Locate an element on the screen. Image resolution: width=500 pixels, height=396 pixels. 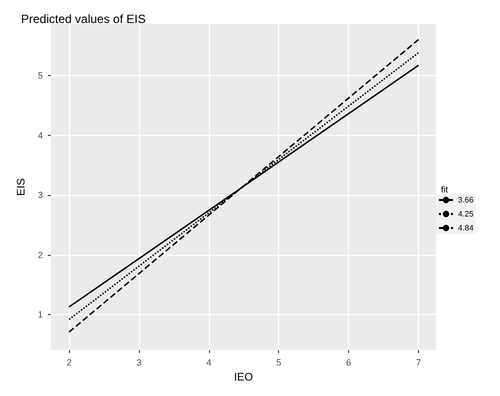
chart-title: Predicted values of EIS is located at coordinates (83, 19).